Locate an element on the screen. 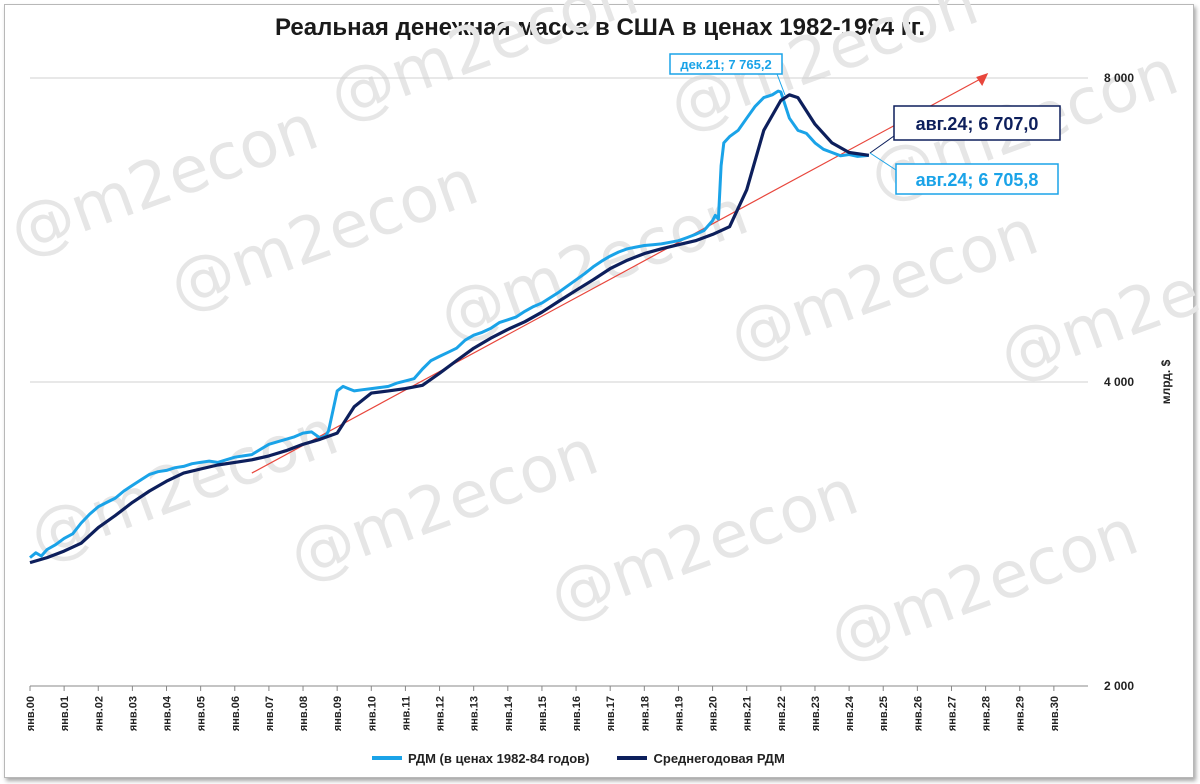 This screenshot has height=784, width=1200. x-tick-label: янв.12 is located at coordinates (441, 713).